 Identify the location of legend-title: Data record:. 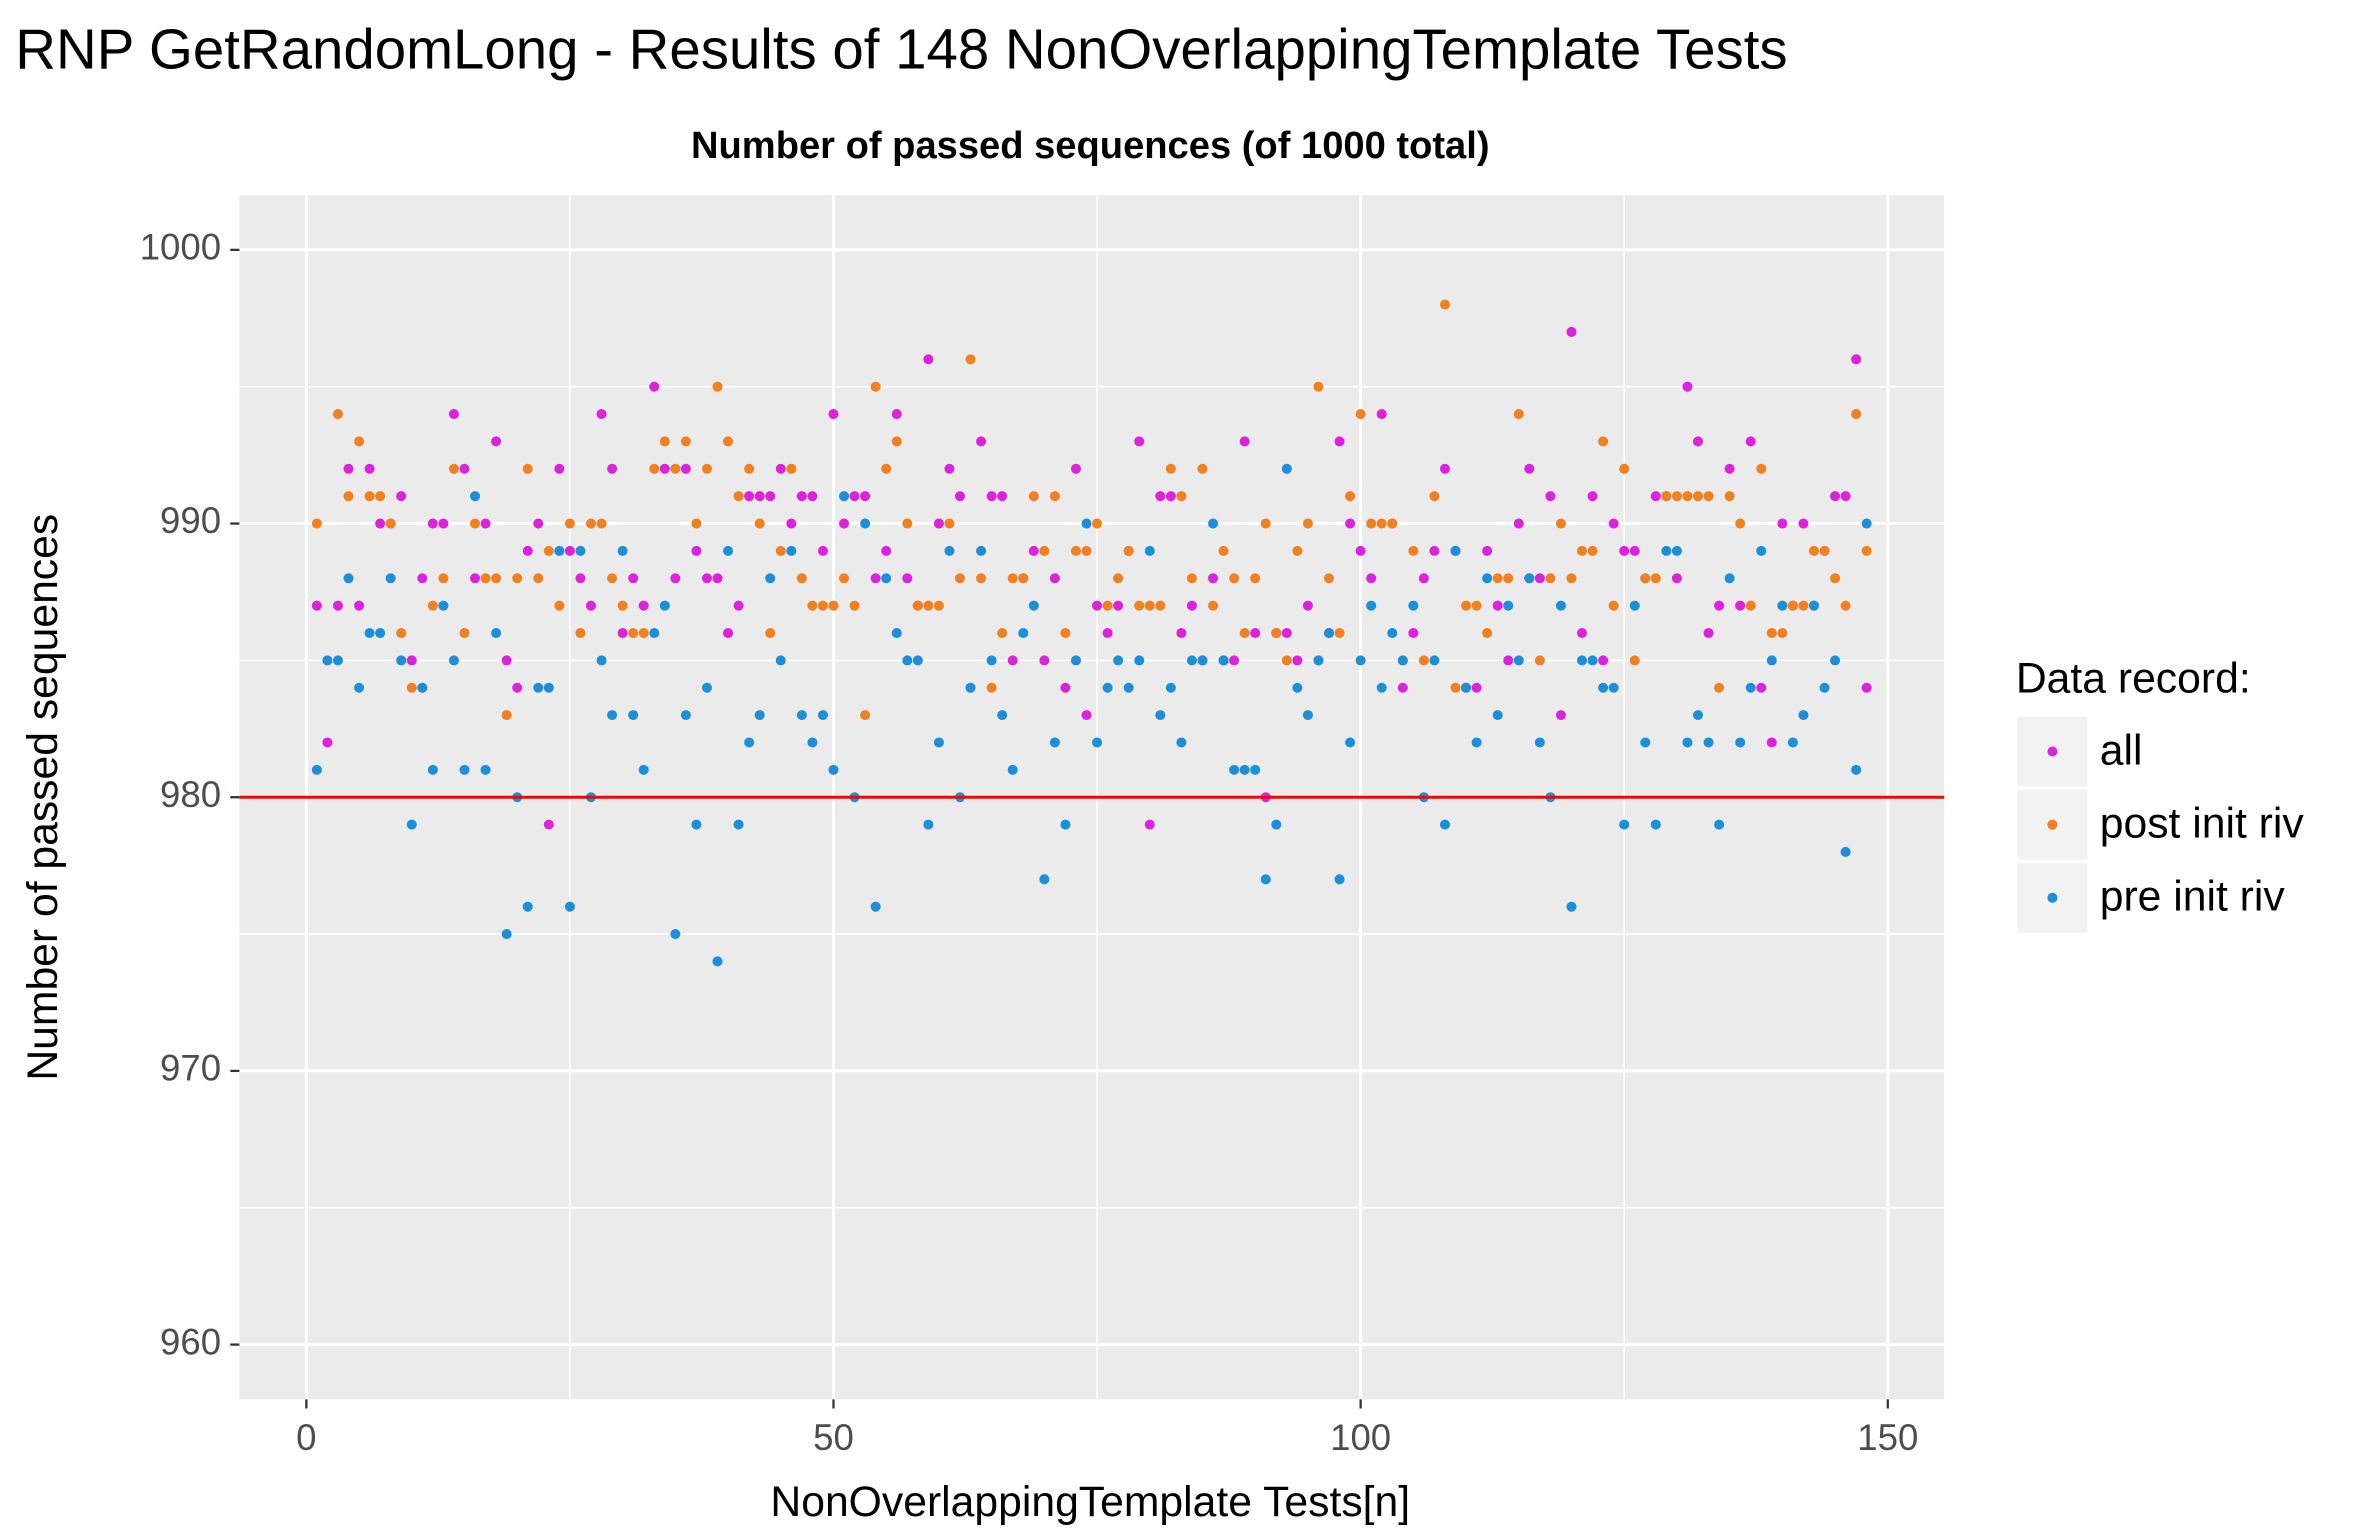
(2133, 679).